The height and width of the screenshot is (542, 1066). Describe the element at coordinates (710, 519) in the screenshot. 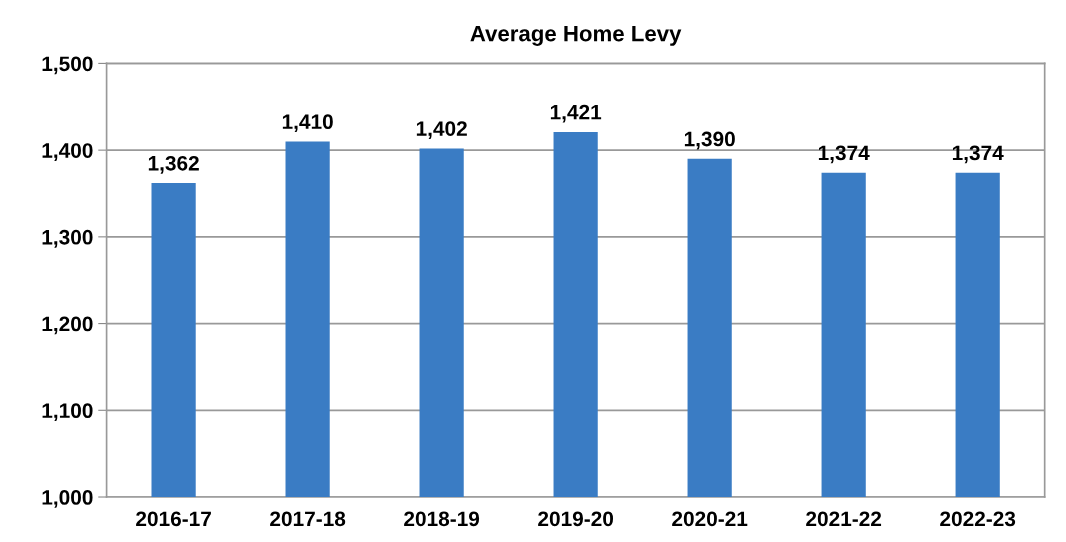

I see `x-tick-label: 2020-21` at that location.